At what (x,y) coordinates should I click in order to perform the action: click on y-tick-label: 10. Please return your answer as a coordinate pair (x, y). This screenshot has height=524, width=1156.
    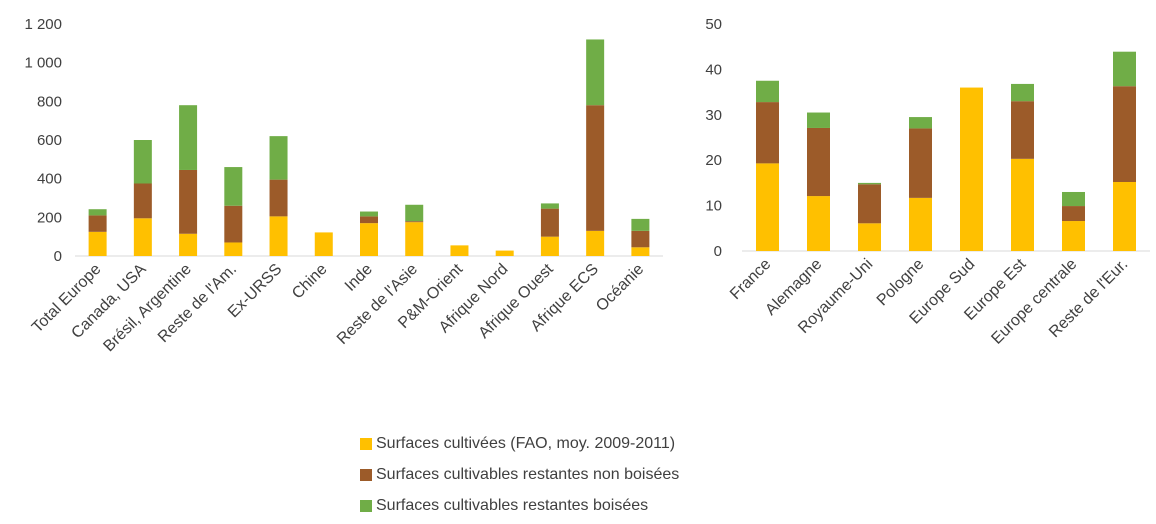
    Looking at the image, I should click on (713, 206).